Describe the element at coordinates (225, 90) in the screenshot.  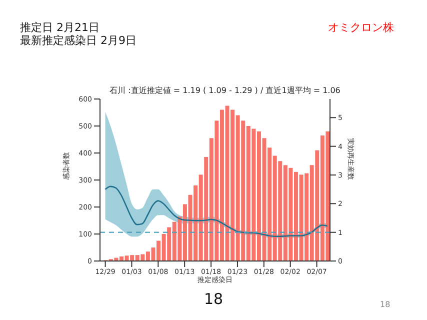
I see `chart-title: 石川 :直近推定値 = 1.19 ( 1.09 - 1.29 ) / 直近1週平均 = 1.06` at that location.